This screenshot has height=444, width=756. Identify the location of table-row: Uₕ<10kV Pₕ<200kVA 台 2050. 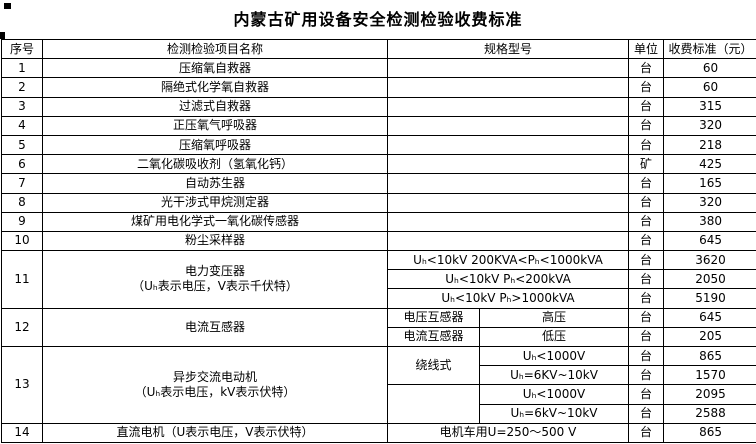
(379, 279).